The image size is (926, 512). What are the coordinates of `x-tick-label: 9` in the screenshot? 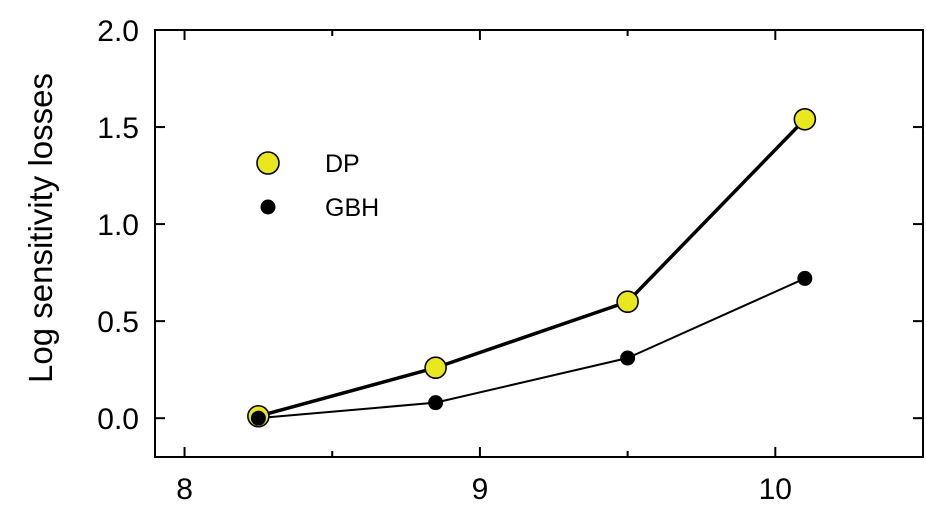 It's located at (480, 489).